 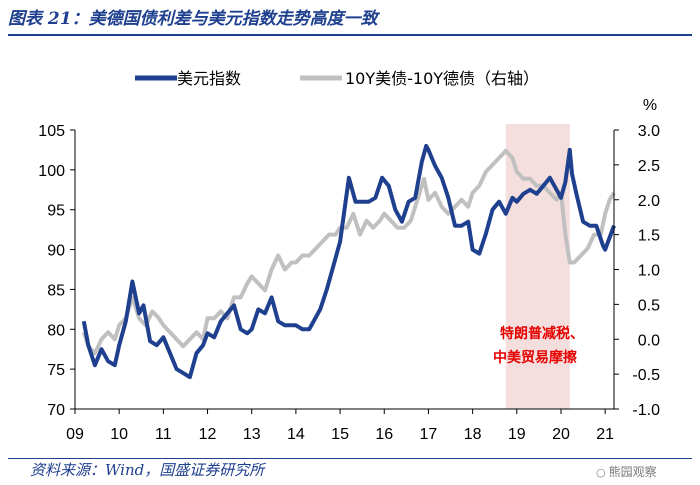 What do you see at coordinates (56, 251) in the screenshot?
I see `left-tick-label: 90` at bounding box center [56, 251].